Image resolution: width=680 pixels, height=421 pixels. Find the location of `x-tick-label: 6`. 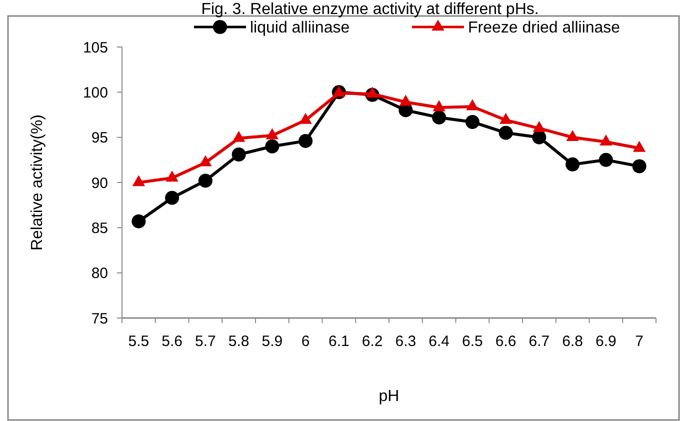

x-tick-label: 6 is located at coordinates (305, 341).